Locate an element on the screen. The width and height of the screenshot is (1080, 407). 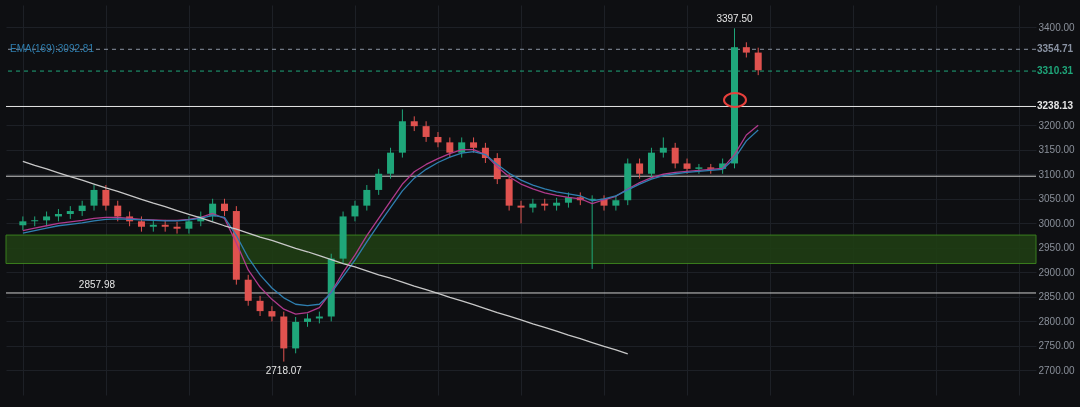
y-tick-label: 2900.00 is located at coordinates (1057, 272).